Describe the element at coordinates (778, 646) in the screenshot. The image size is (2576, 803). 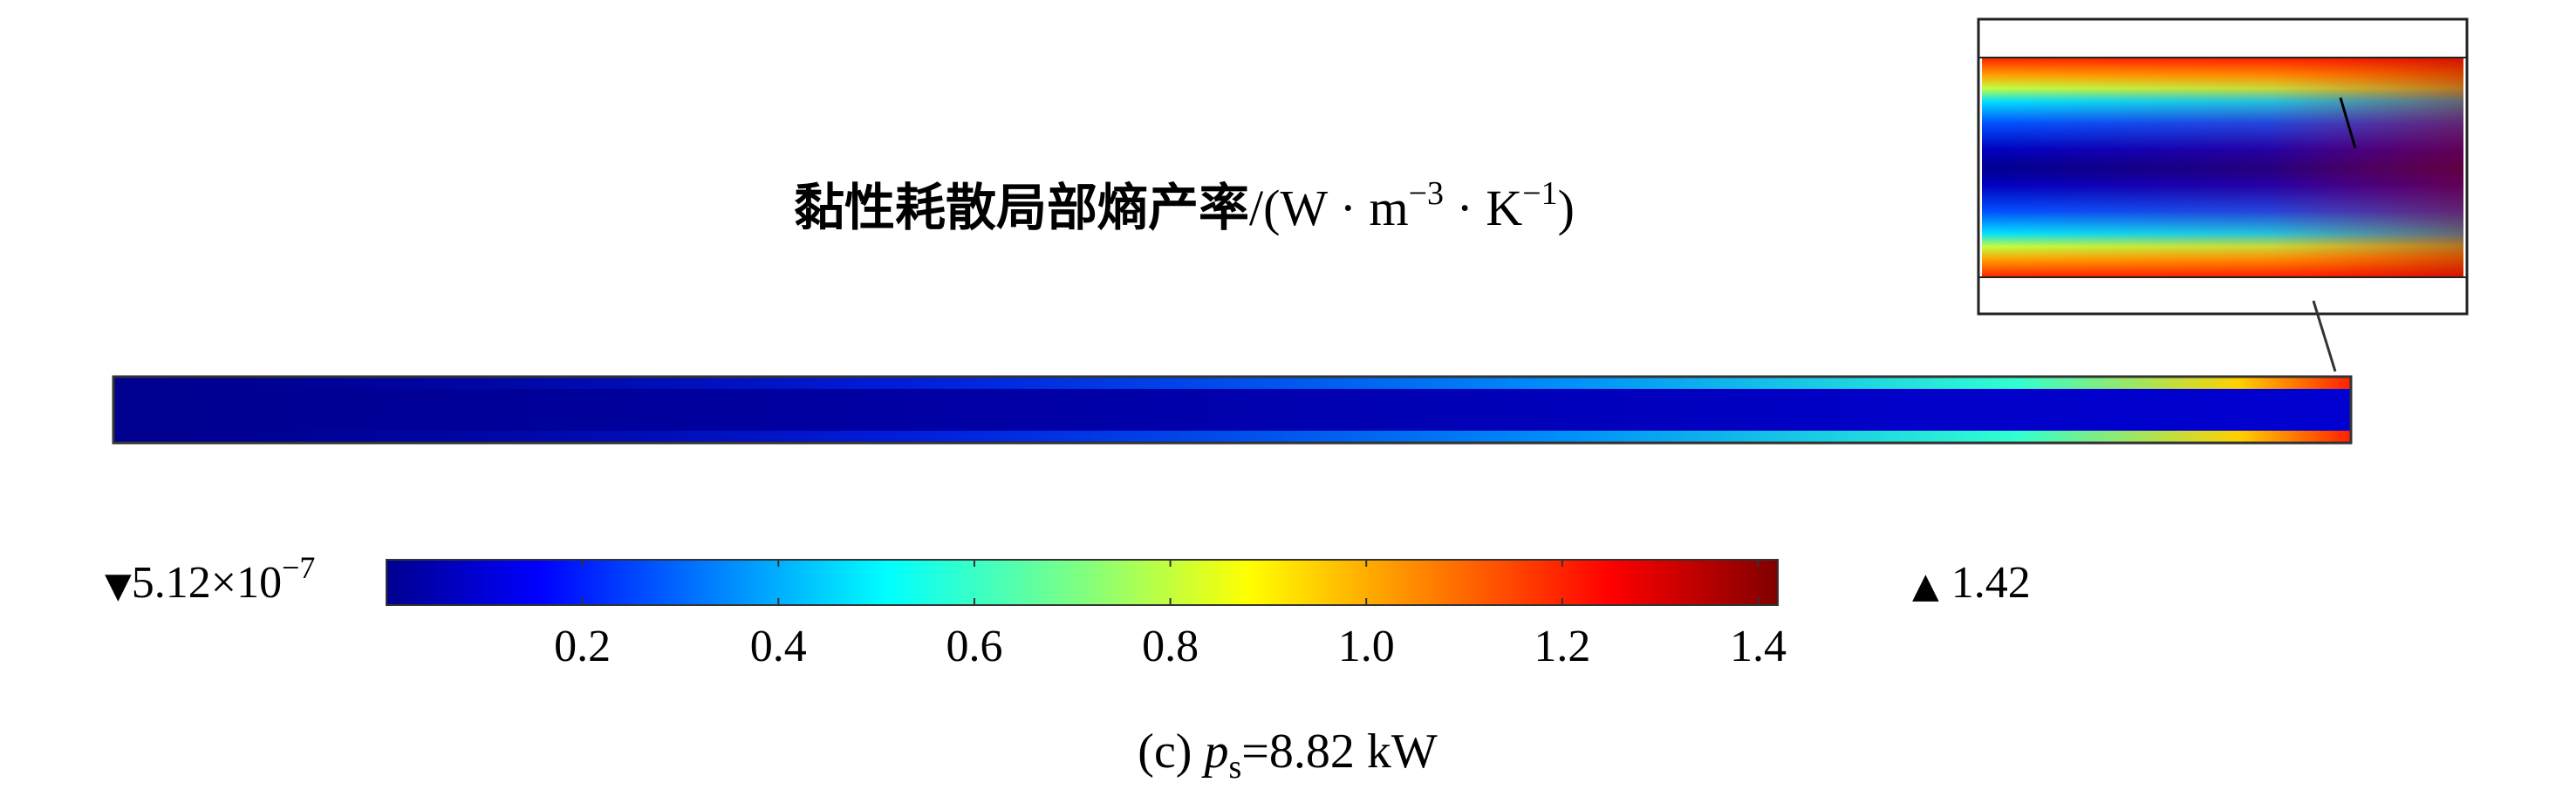
I see `colorbar-tick-label: 0.4` at that location.